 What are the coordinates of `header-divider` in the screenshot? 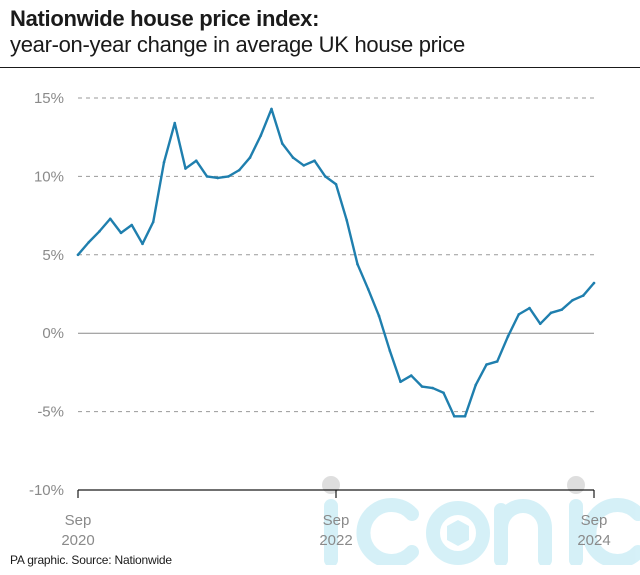 It's located at (320, 67).